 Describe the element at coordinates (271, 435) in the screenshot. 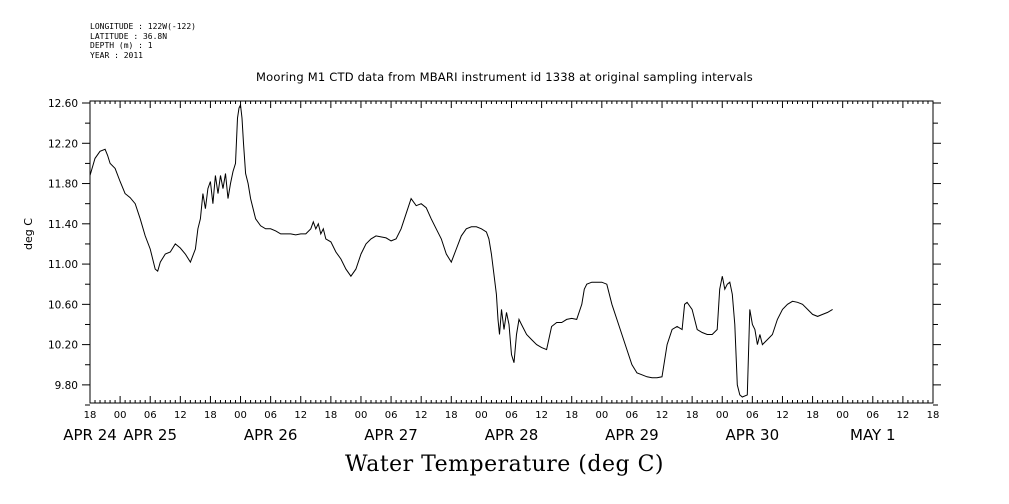

I see `x-day-label: APR 26` at that location.